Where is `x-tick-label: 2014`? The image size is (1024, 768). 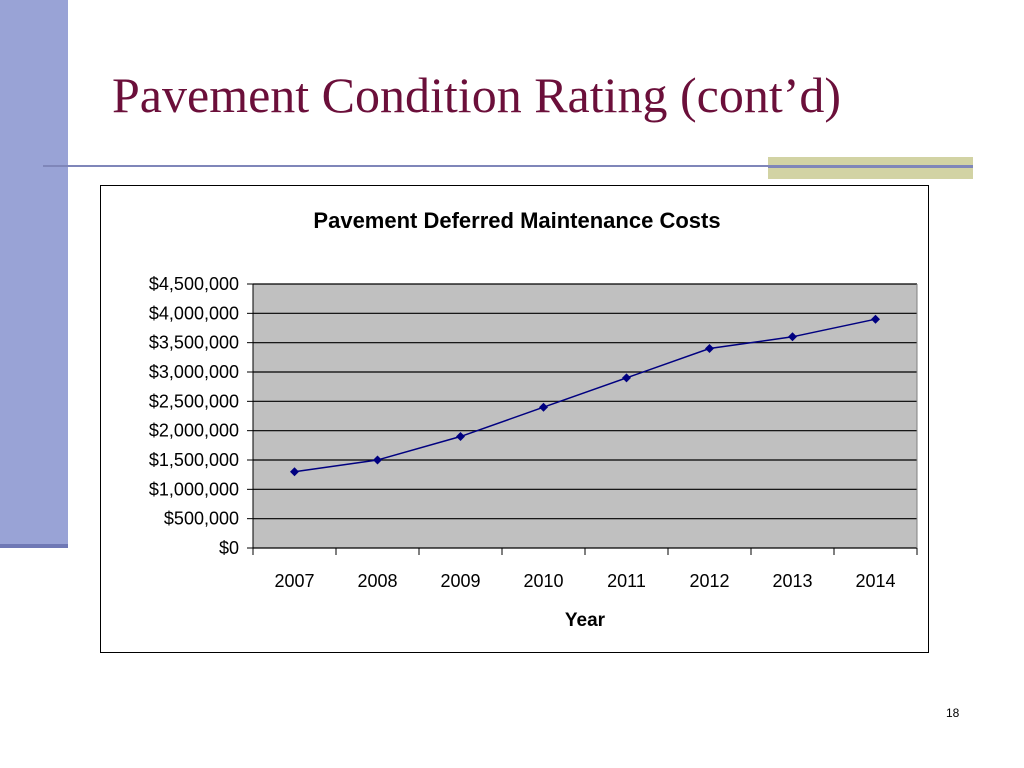
x-tick-label: 2014 is located at coordinates (875, 581).